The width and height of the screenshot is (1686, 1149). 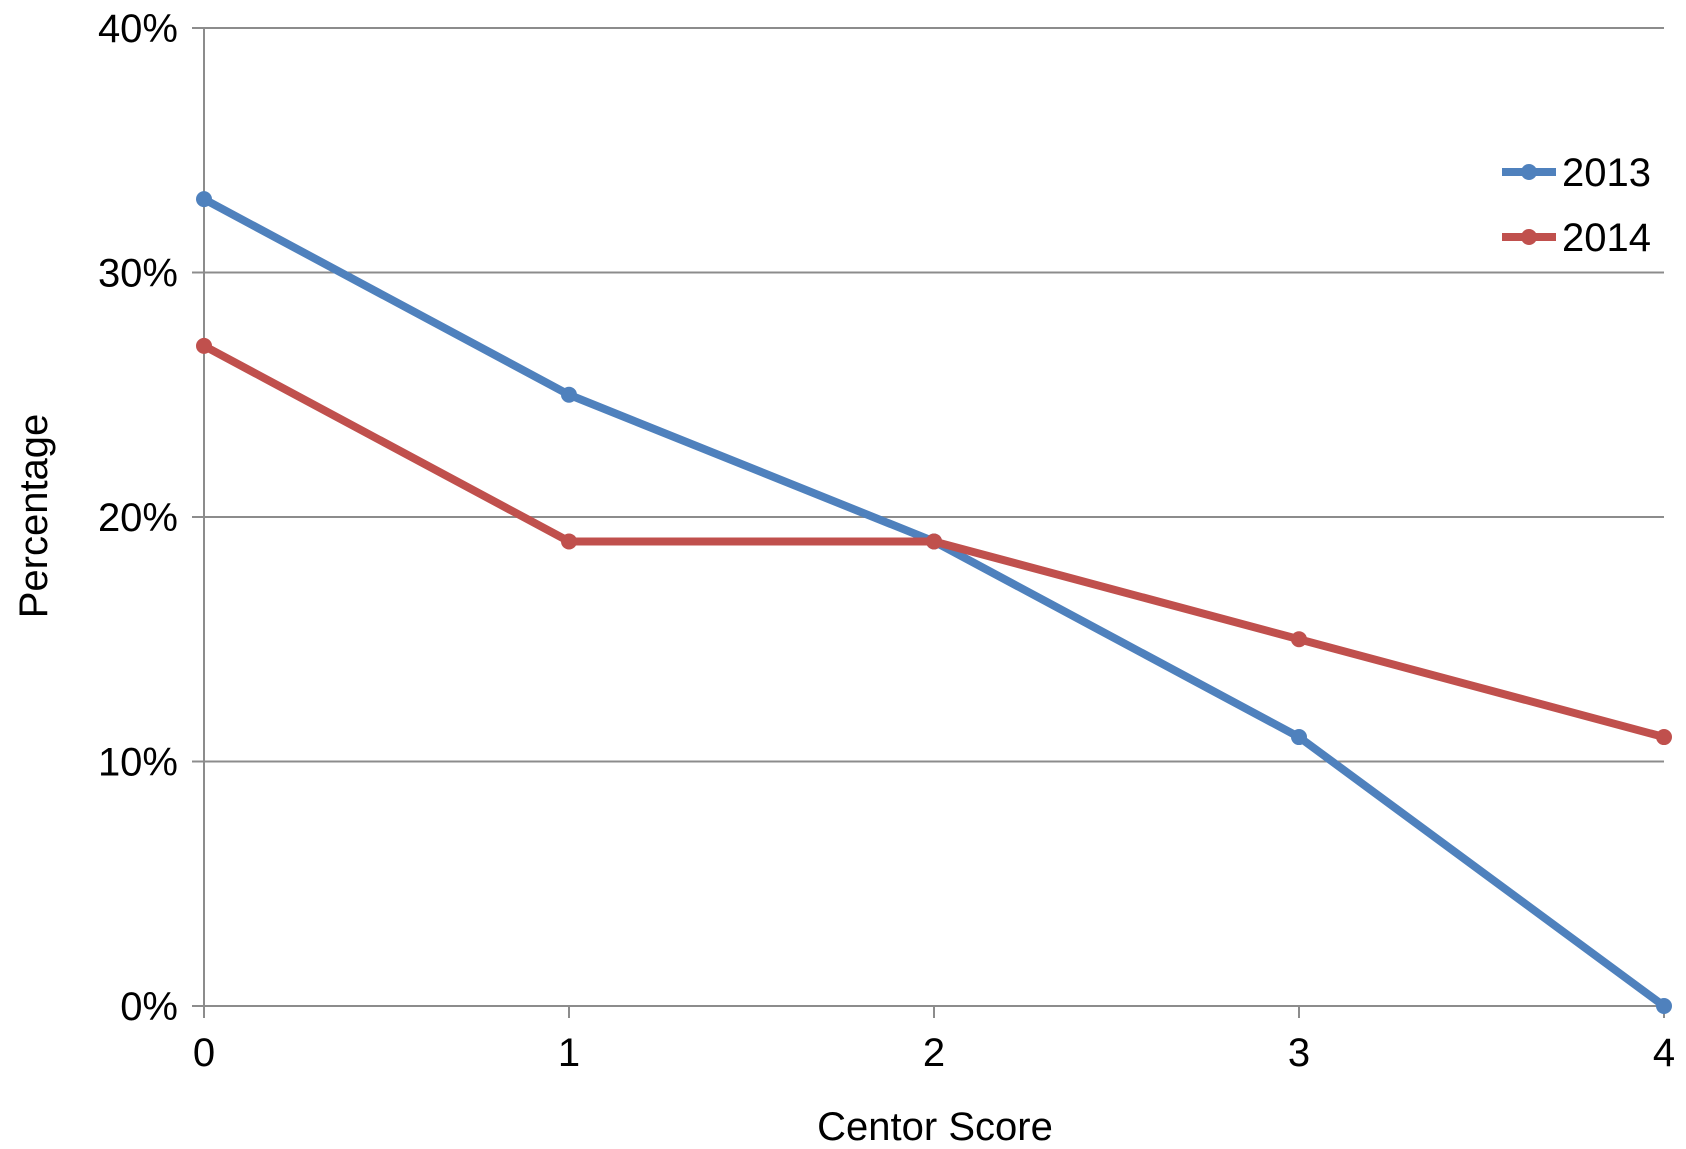 What do you see at coordinates (138, 274) in the screenshot?
I see `y-tick-label: 30%` at bounding box center [138, 274].